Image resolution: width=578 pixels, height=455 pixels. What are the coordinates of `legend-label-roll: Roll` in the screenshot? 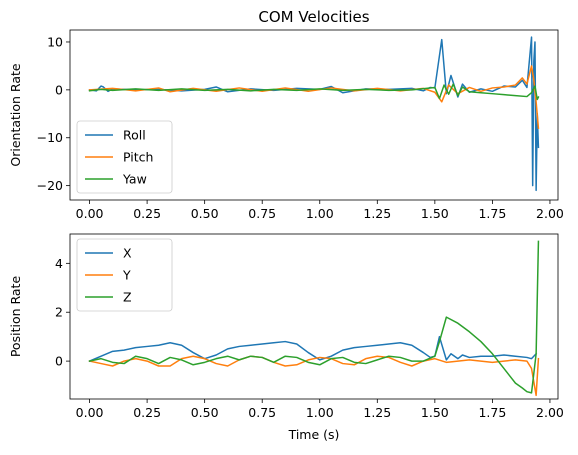 It's located at (134, 135).